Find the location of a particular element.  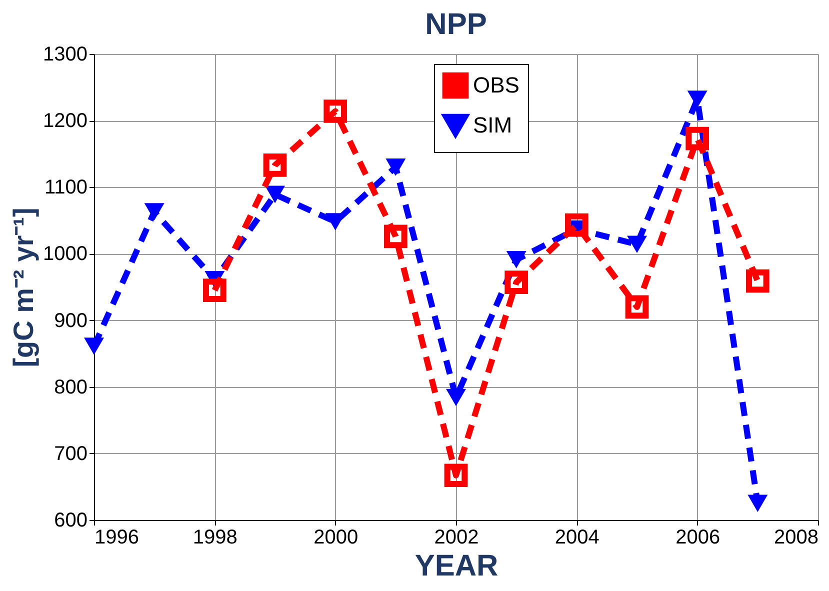

x-tick-label: 2006 is located at coordinates (698, 537).